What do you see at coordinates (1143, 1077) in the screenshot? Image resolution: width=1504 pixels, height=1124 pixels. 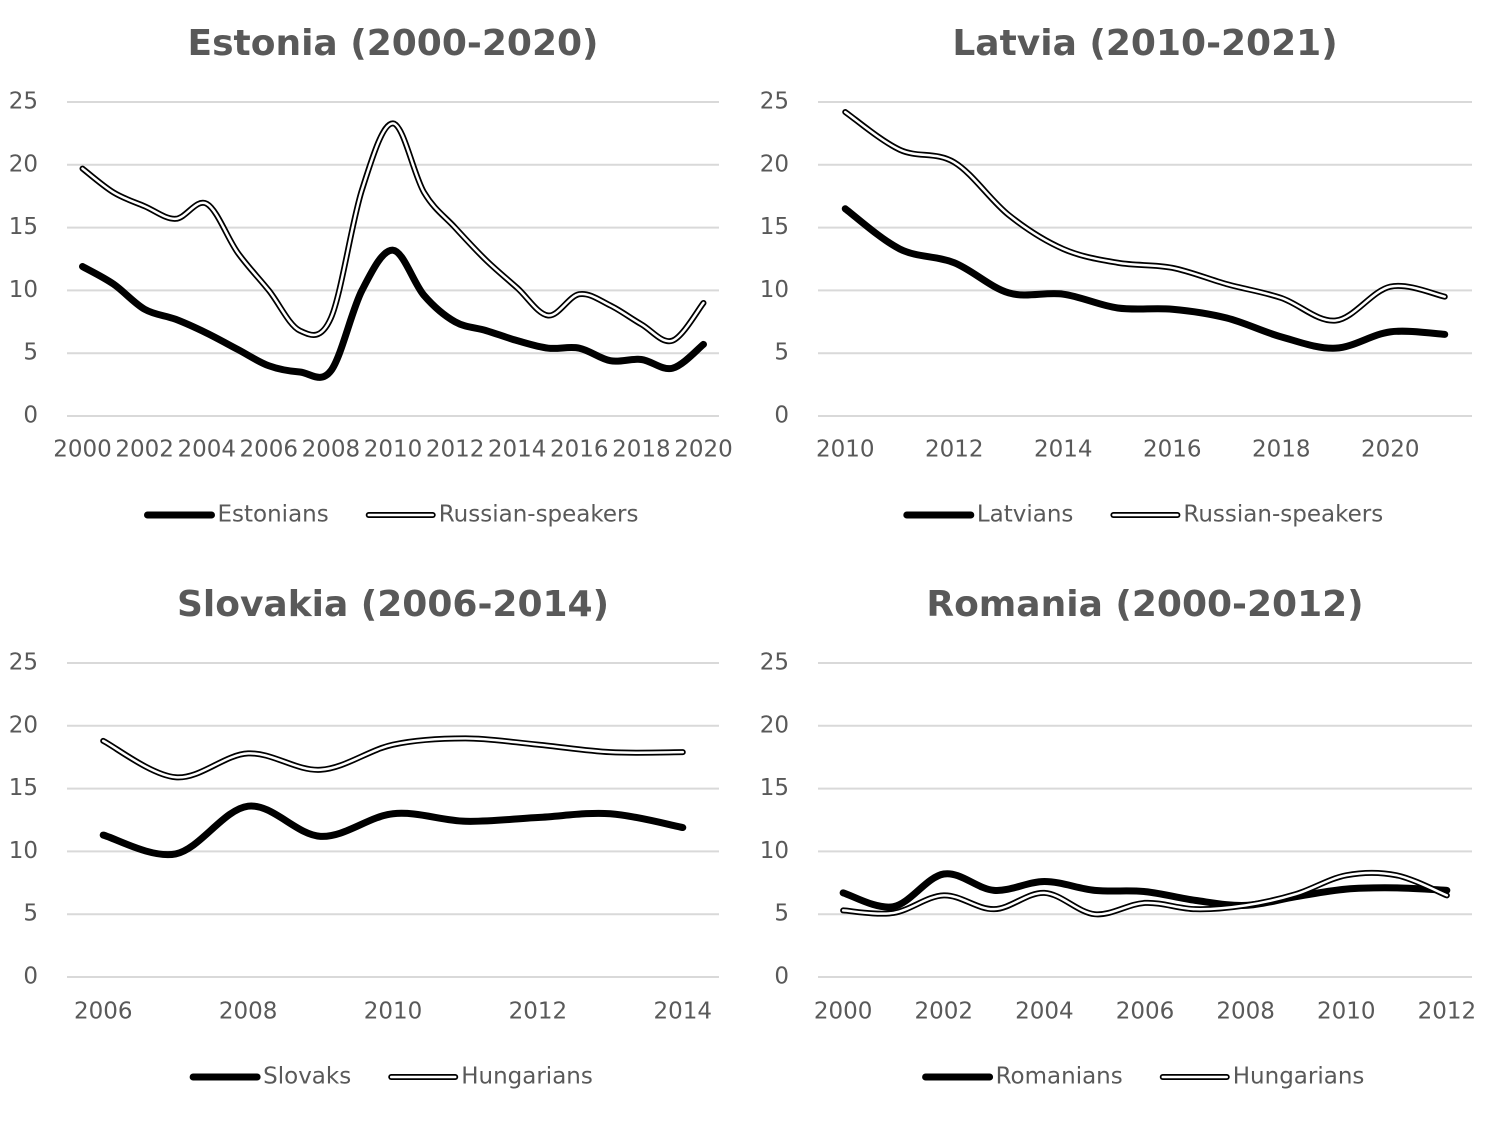 I see `legend: Romanians Hungarians` at bounding box center [1143, 1077].